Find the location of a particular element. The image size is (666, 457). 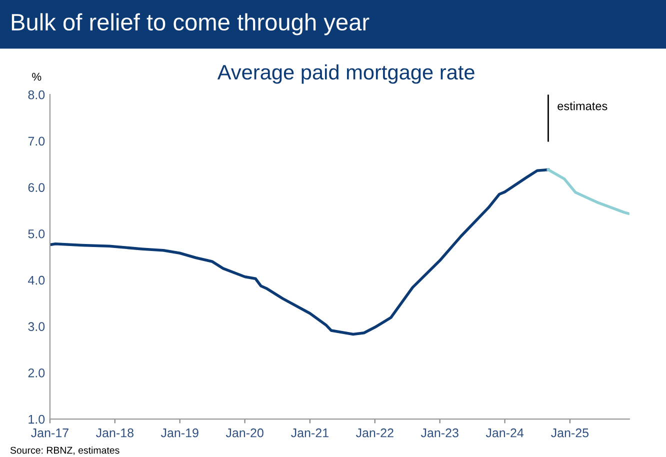

y-tick-label: 6.0 is located at coordinates (36, 187).